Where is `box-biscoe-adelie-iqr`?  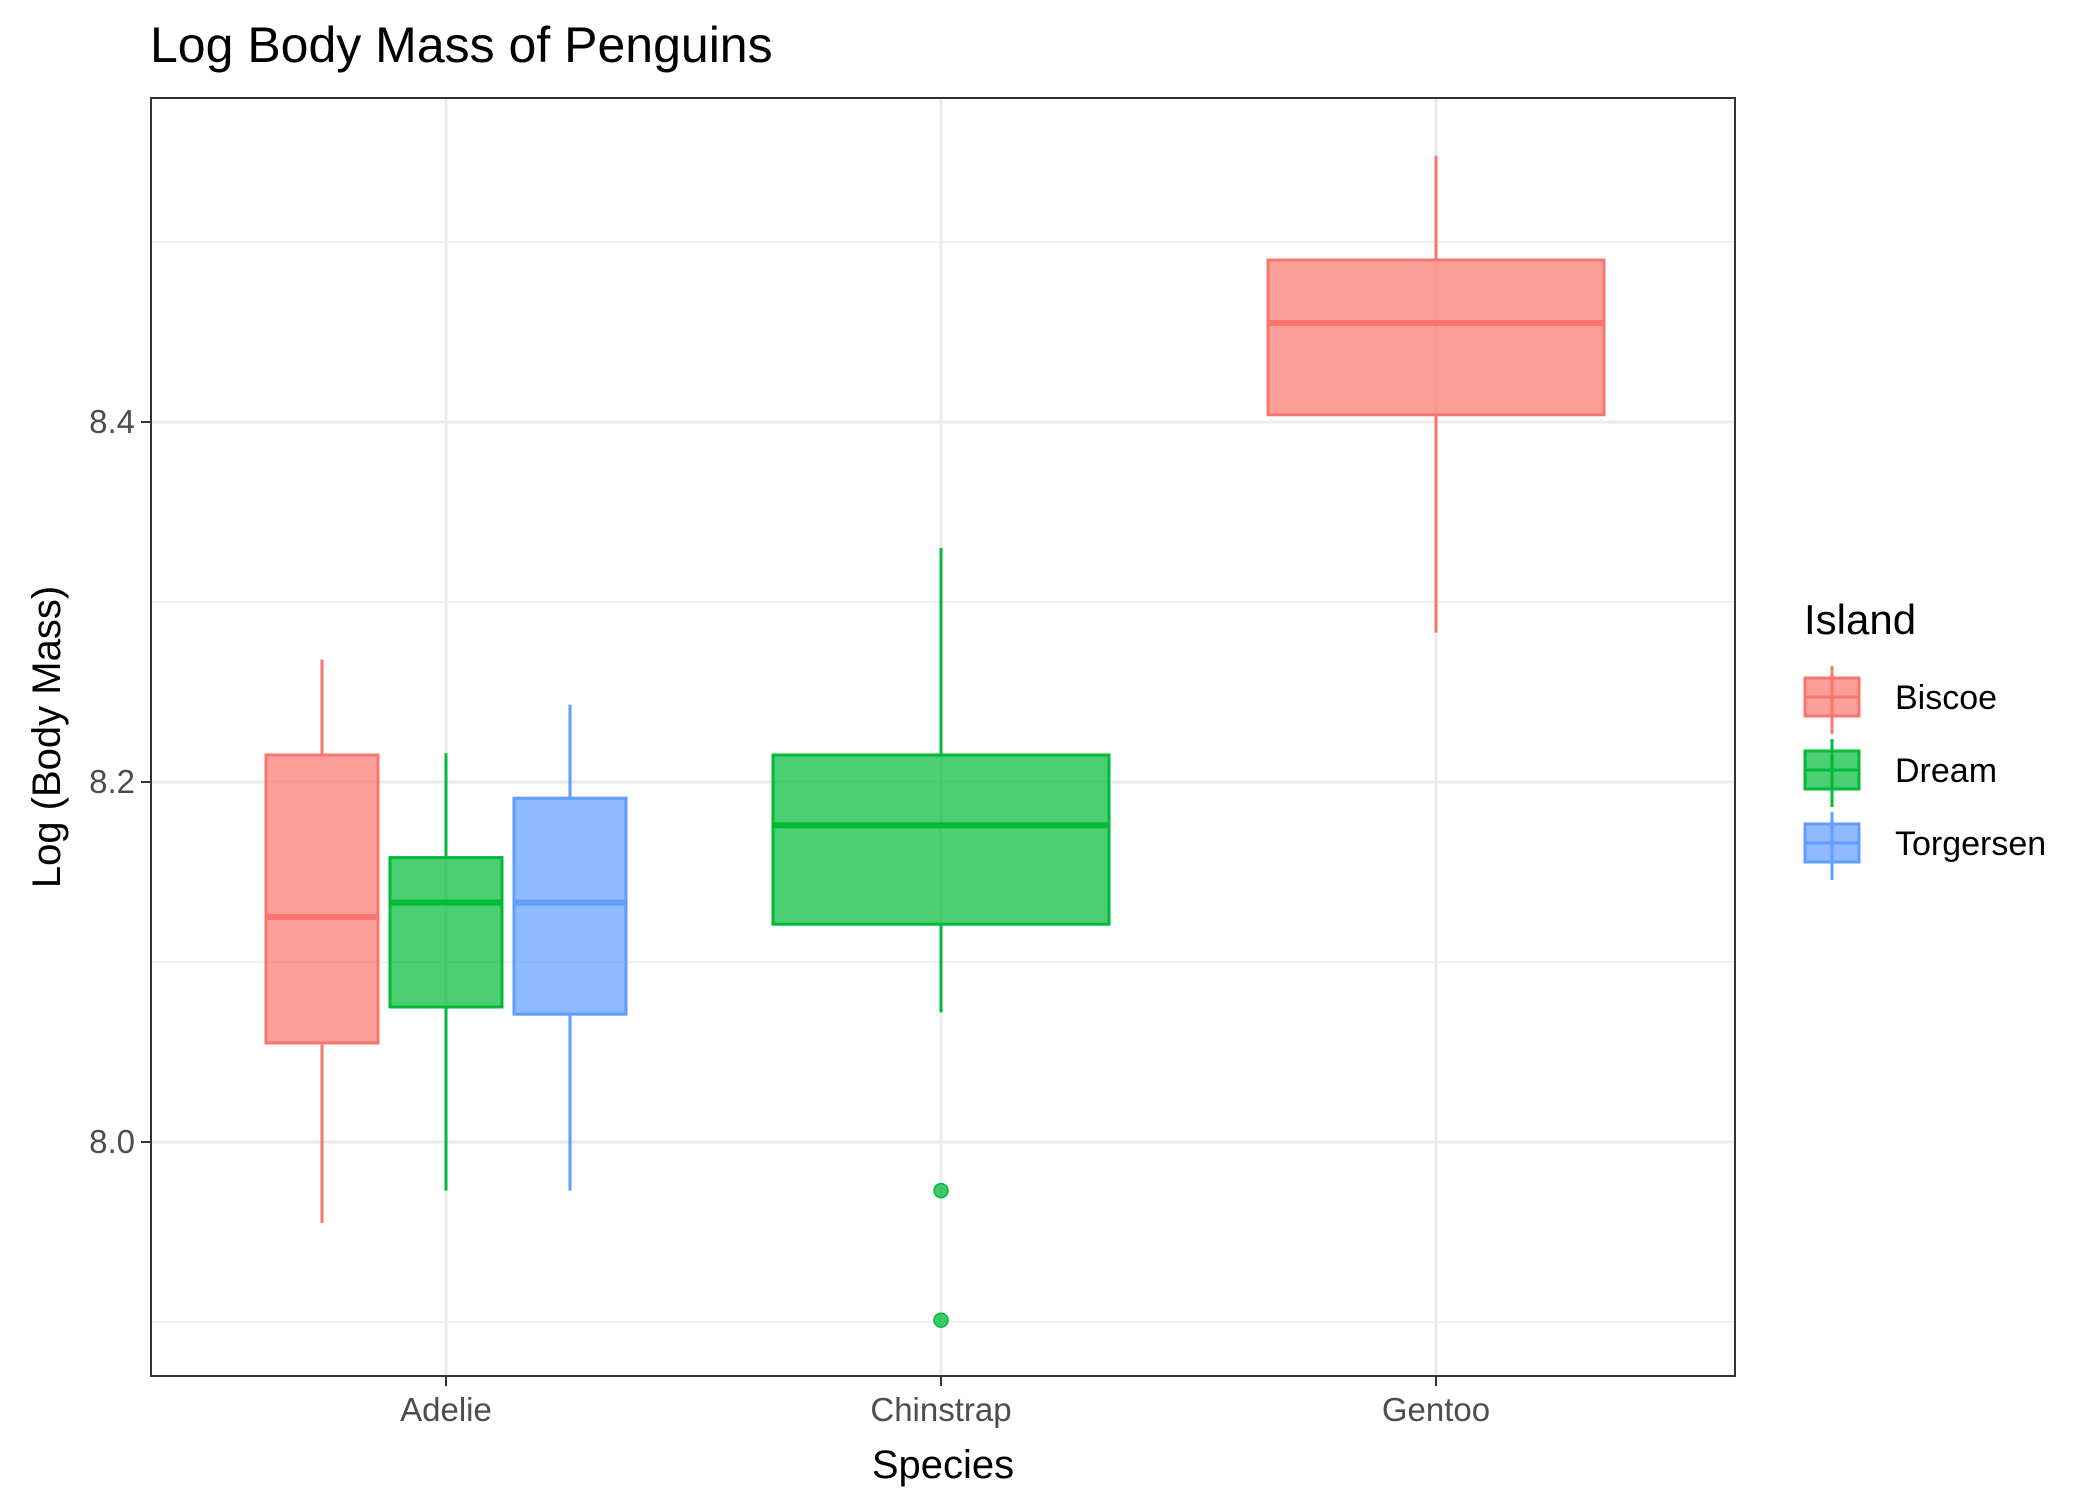 box-biscoe-adelie-iqr is located at coordinates (322, 899).